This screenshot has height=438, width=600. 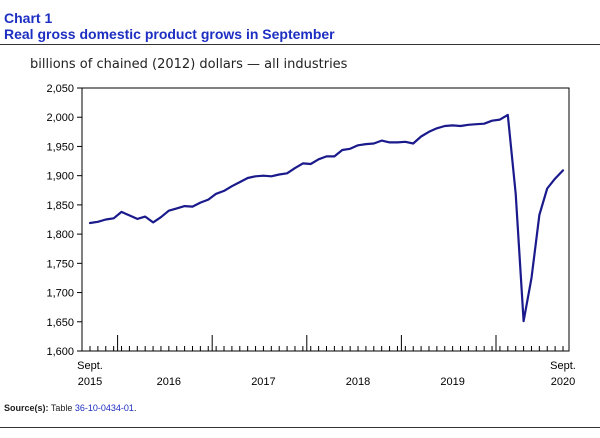 I want to click on y-tick-label: 2,000, so click(x=60, y=118).